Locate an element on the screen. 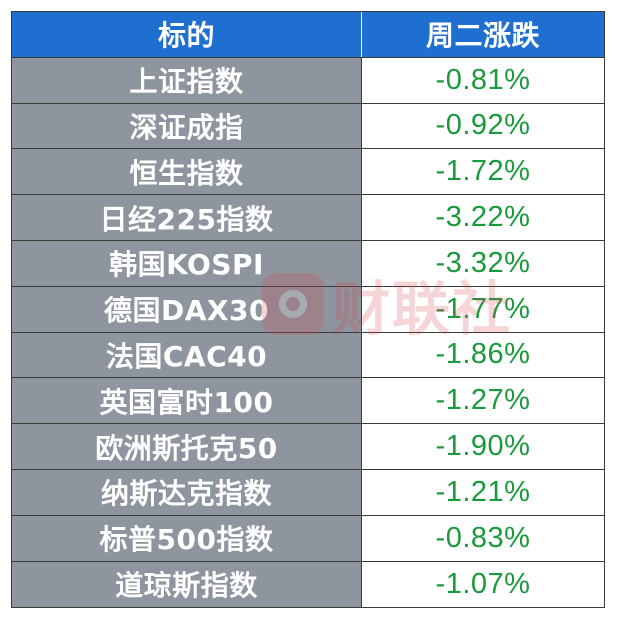 This screenshot has height=624, width=620. table-row: 标普500指数 -0.83% is located at coordinates (308, 538).